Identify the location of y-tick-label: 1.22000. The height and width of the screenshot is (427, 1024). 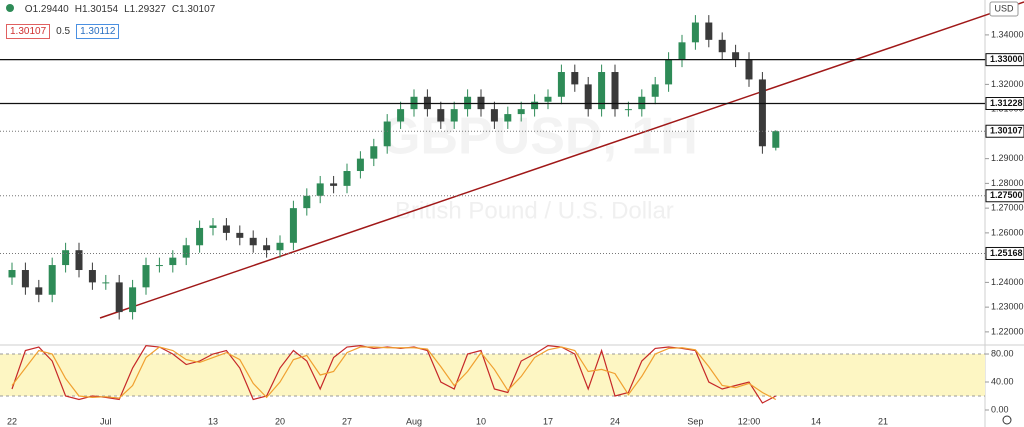
(1007, 331).